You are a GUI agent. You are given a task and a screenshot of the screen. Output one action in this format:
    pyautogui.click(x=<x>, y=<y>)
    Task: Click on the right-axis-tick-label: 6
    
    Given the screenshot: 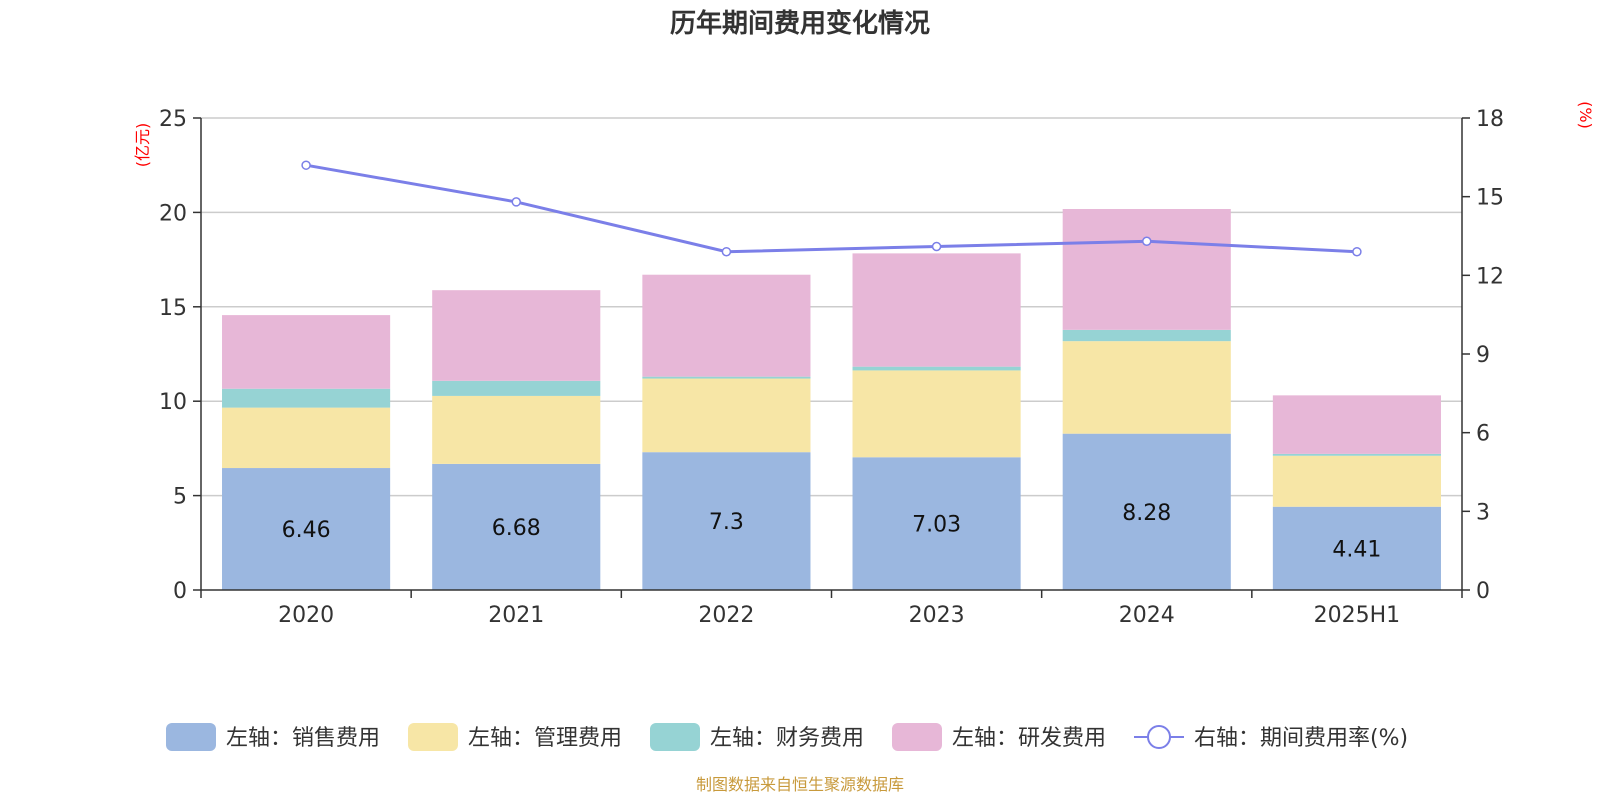 What is the action you would take?
    pyautogui.click(x=1483, y=434)
    